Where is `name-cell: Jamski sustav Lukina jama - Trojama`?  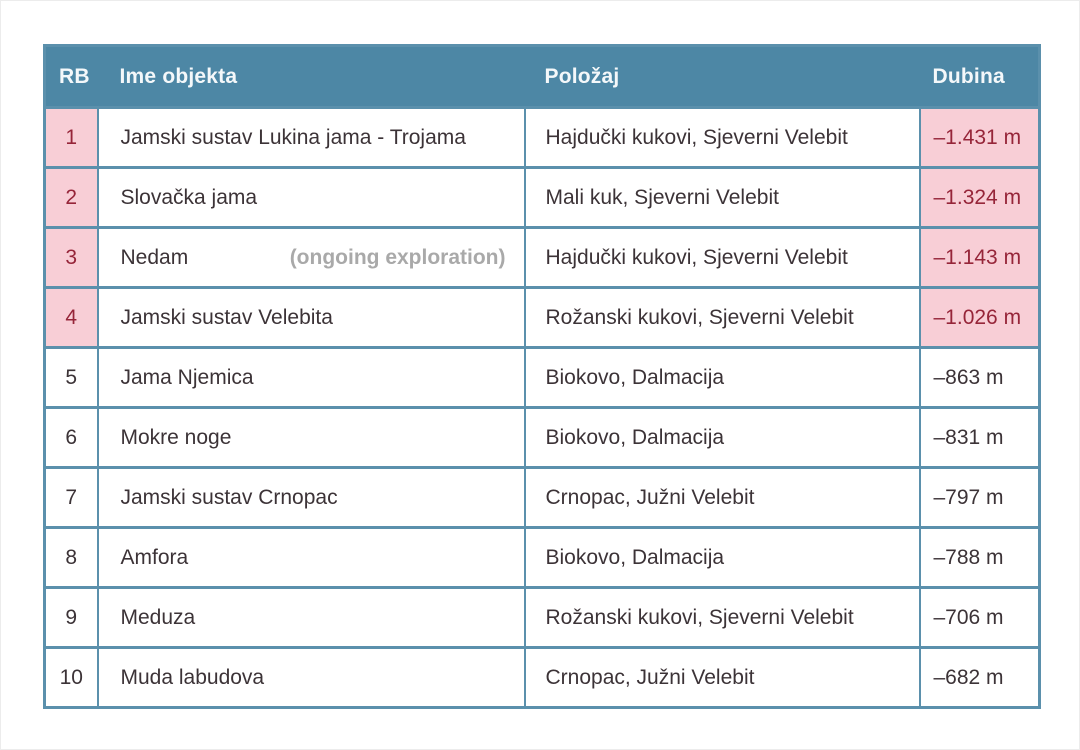 name-cell: Jamski sustav Lukina jama - Trojama is located at coordinates (311, 137).